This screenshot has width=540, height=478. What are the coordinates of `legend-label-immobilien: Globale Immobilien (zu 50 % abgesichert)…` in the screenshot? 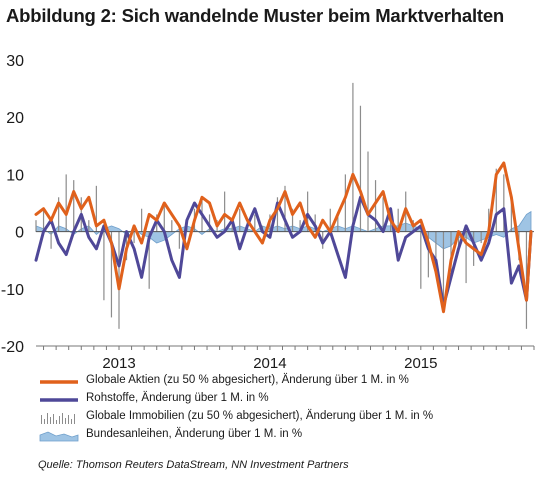 It's located at (260, 416).